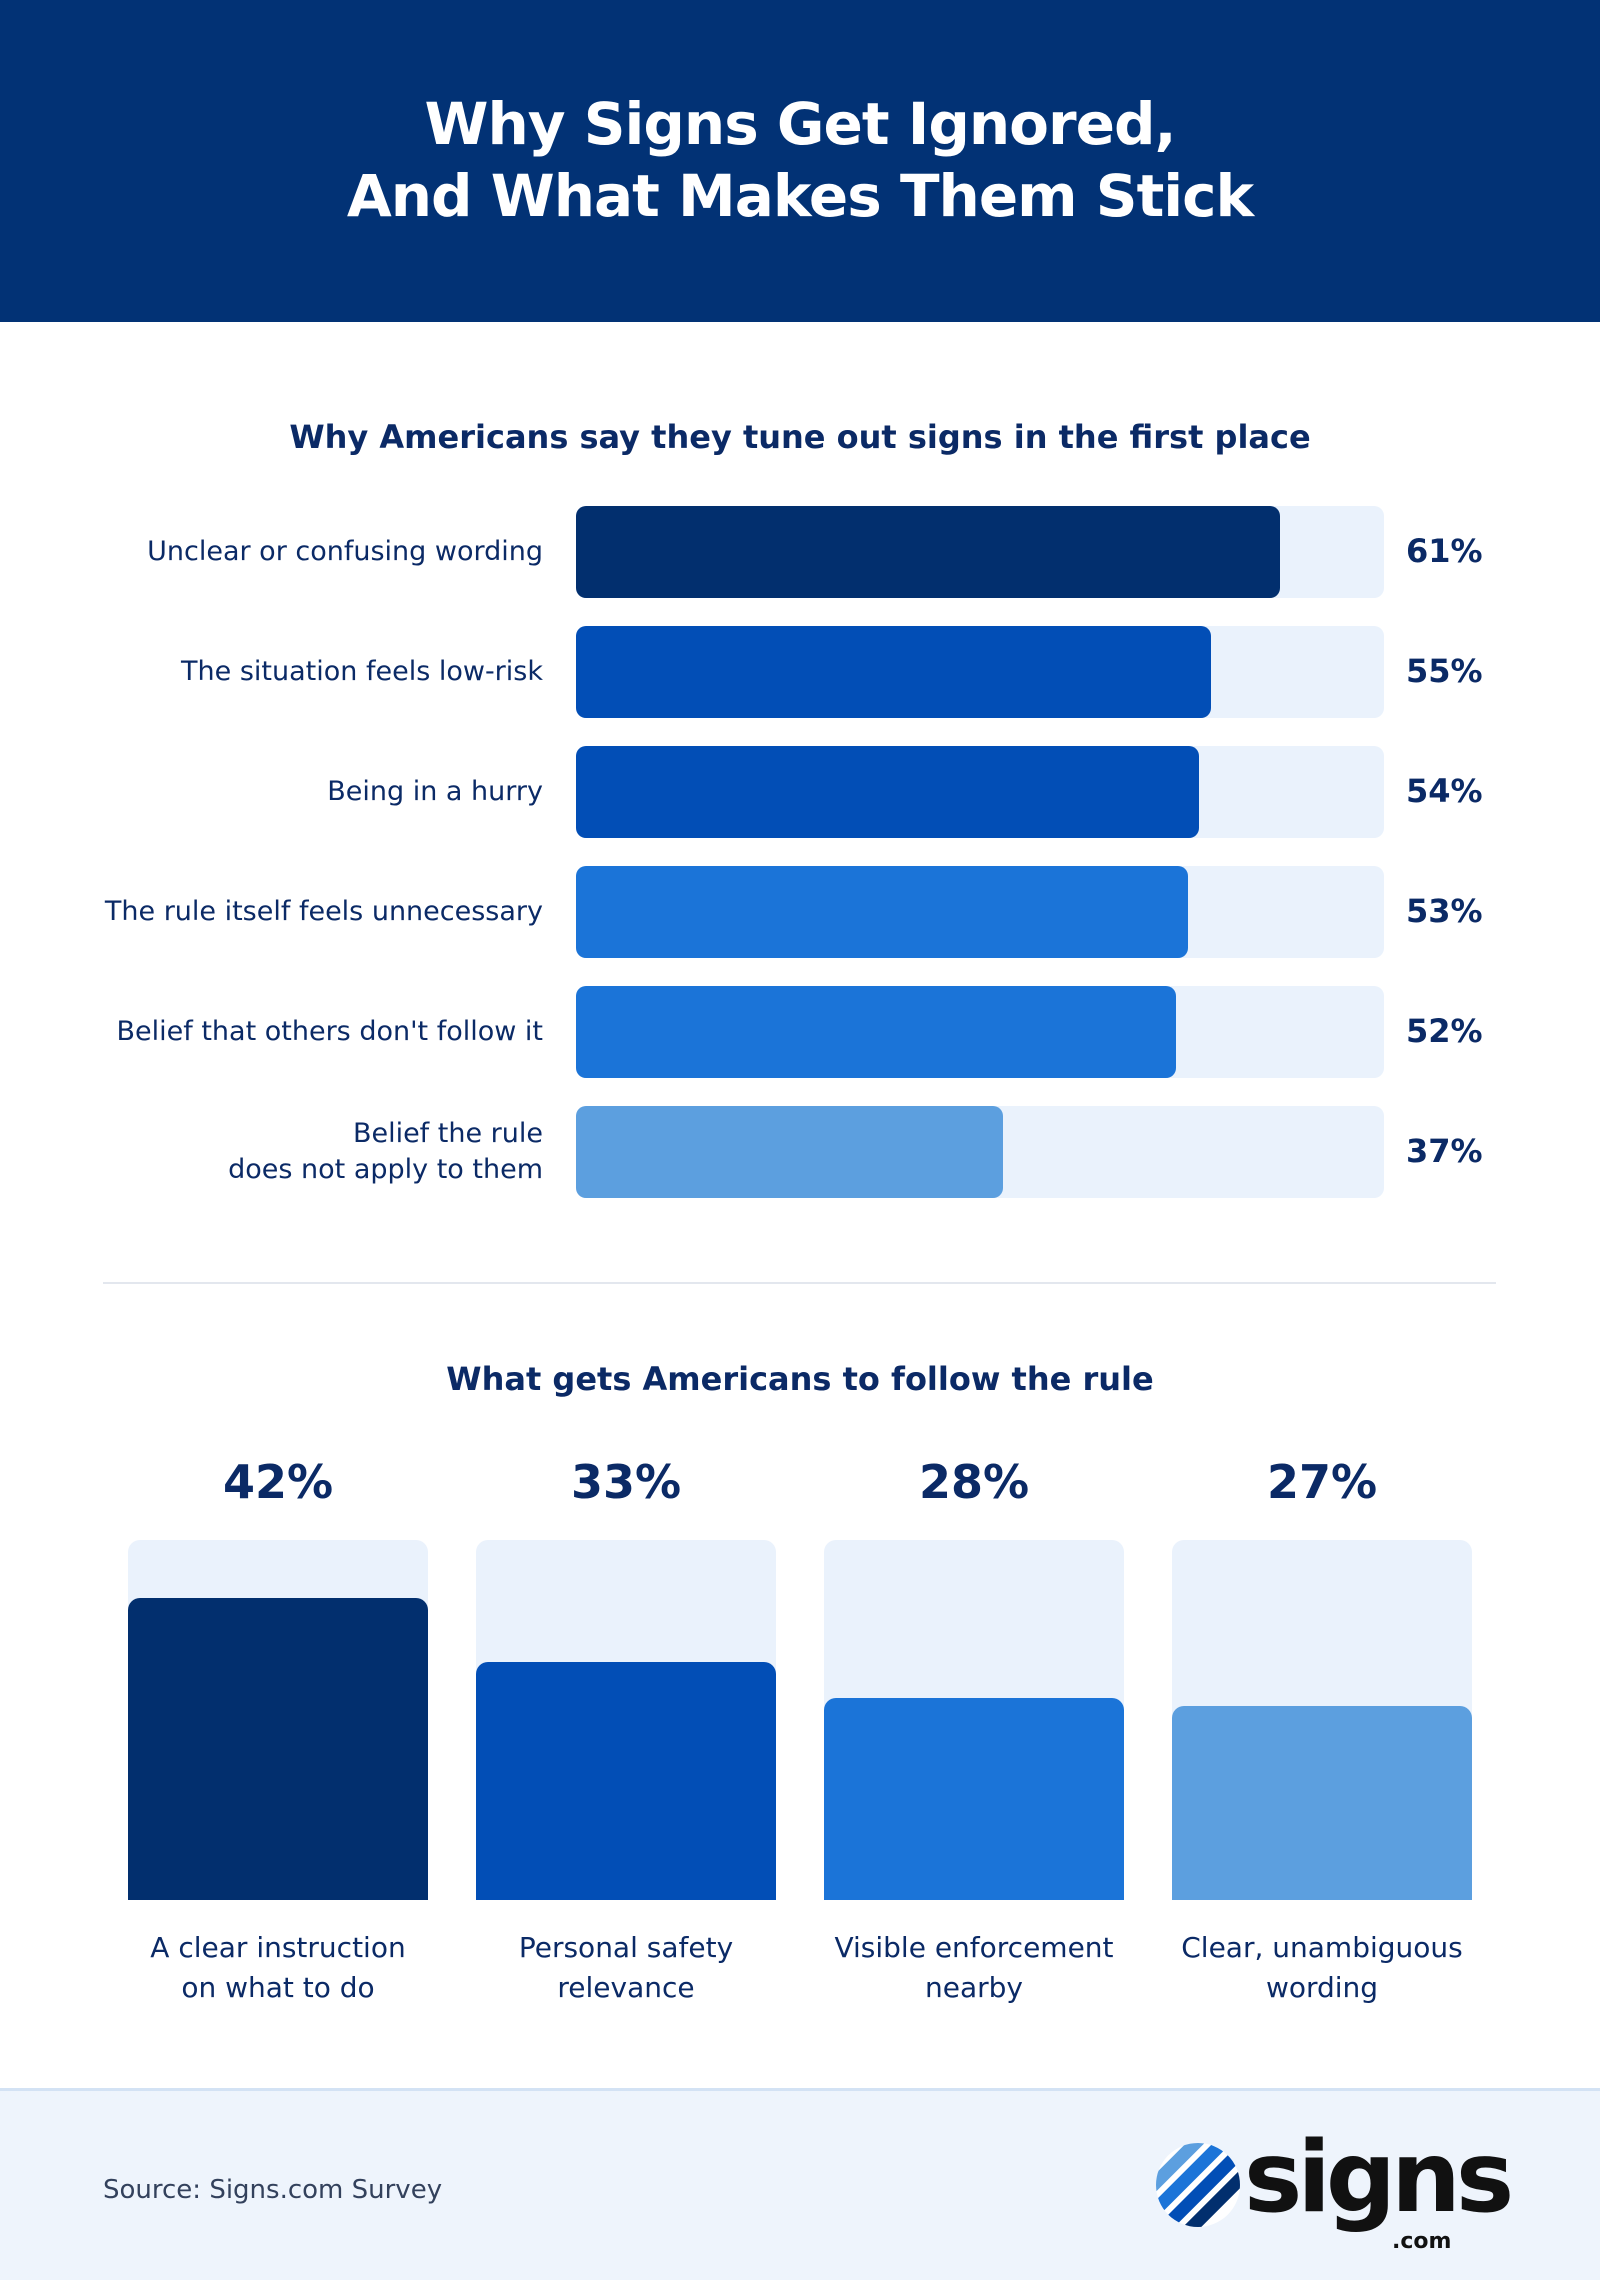 The width and height of the screenshot is (1600, 2280). I want to click on bar-label: Being in a hurry, so click(435, 792).